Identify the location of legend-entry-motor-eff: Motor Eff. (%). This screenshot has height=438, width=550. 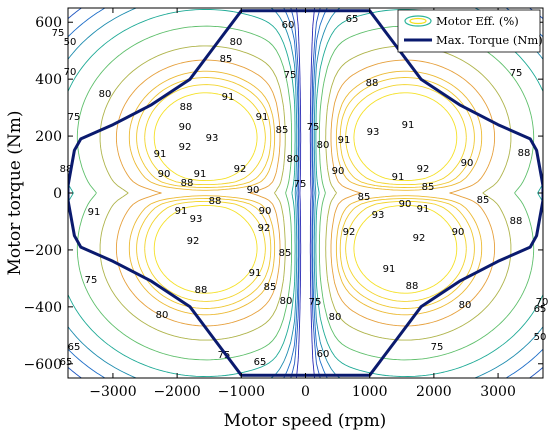
(477, 21).